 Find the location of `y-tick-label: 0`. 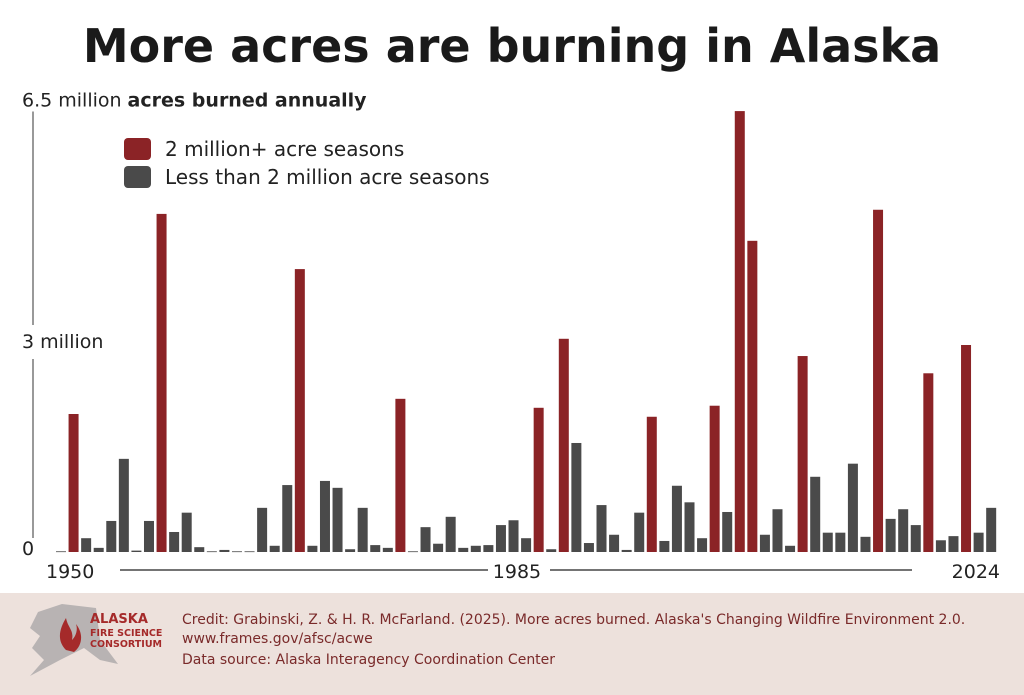

y-tick-label: 0 is located at coordinates (28, 549).